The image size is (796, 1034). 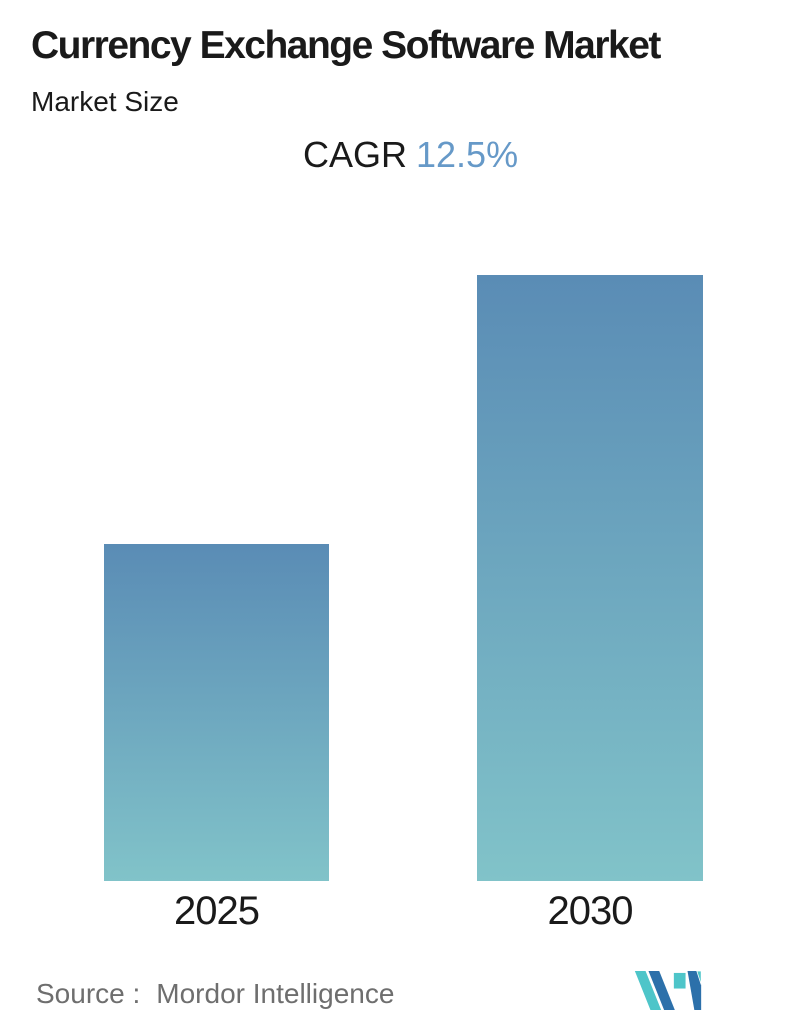 What do you see at coordinates (217, 911) in the screenshot?
I see `bar-label-2025: 2025` at bounding box center [217, 911].